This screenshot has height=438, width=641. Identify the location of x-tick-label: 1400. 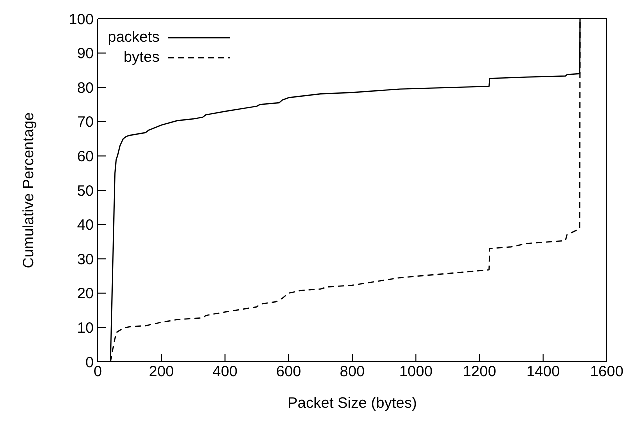
(543, 372).